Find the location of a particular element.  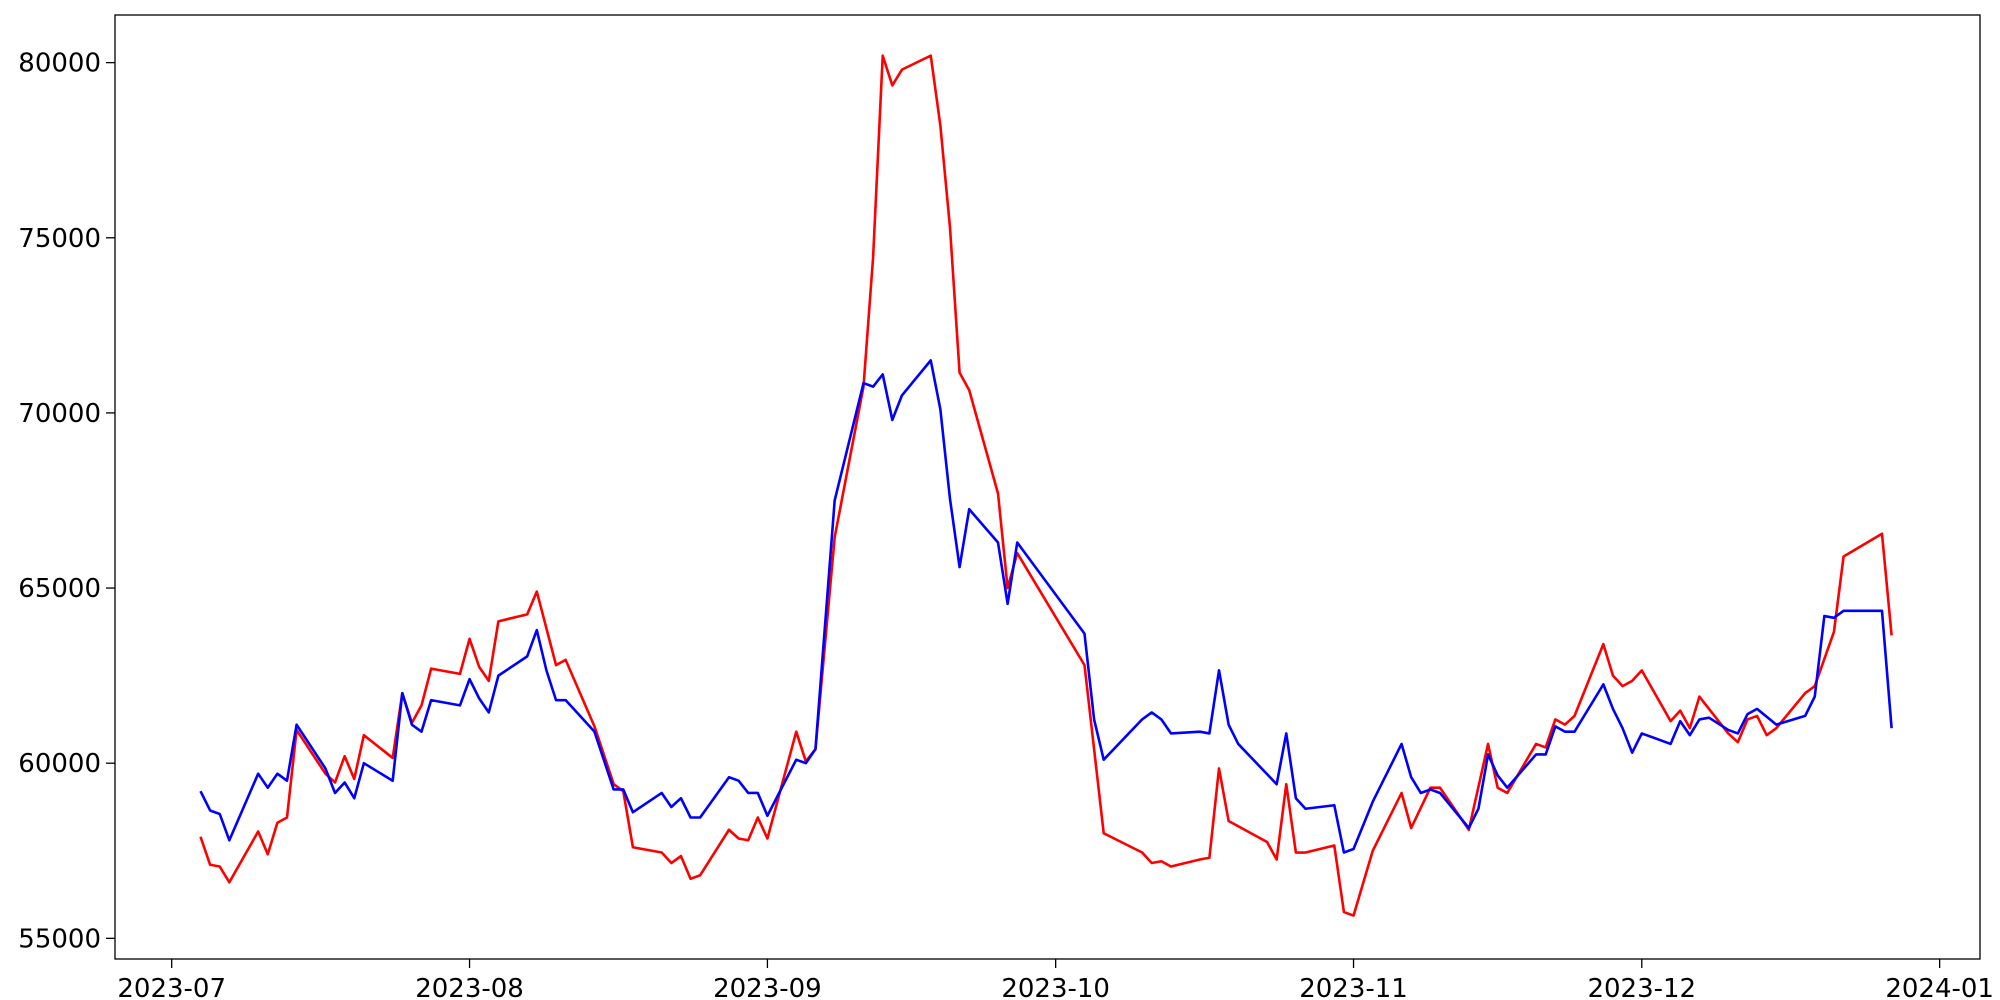

y-tick-label: 55000 is located at coordinates (59, 939).